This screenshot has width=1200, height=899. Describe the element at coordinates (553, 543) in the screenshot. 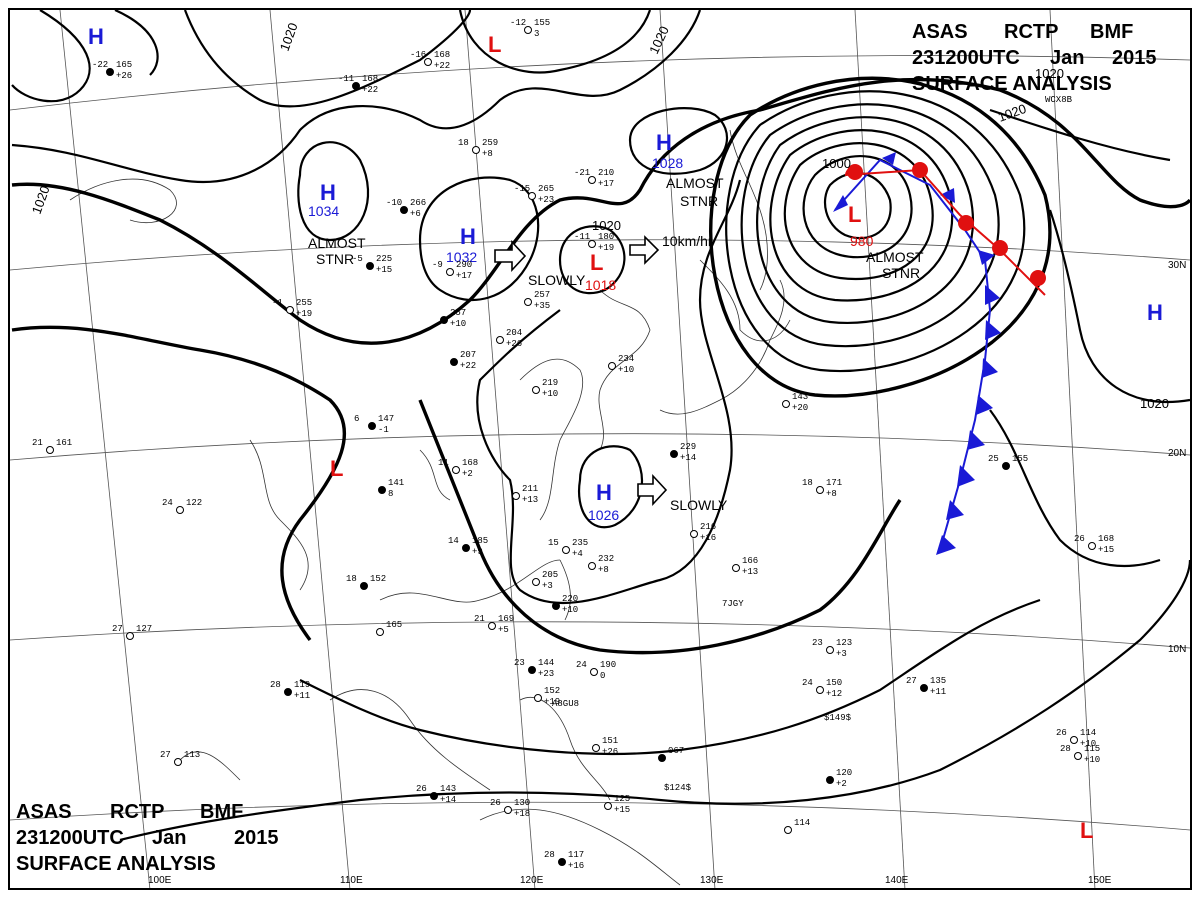

I see `station-temperature: 15` at that location.